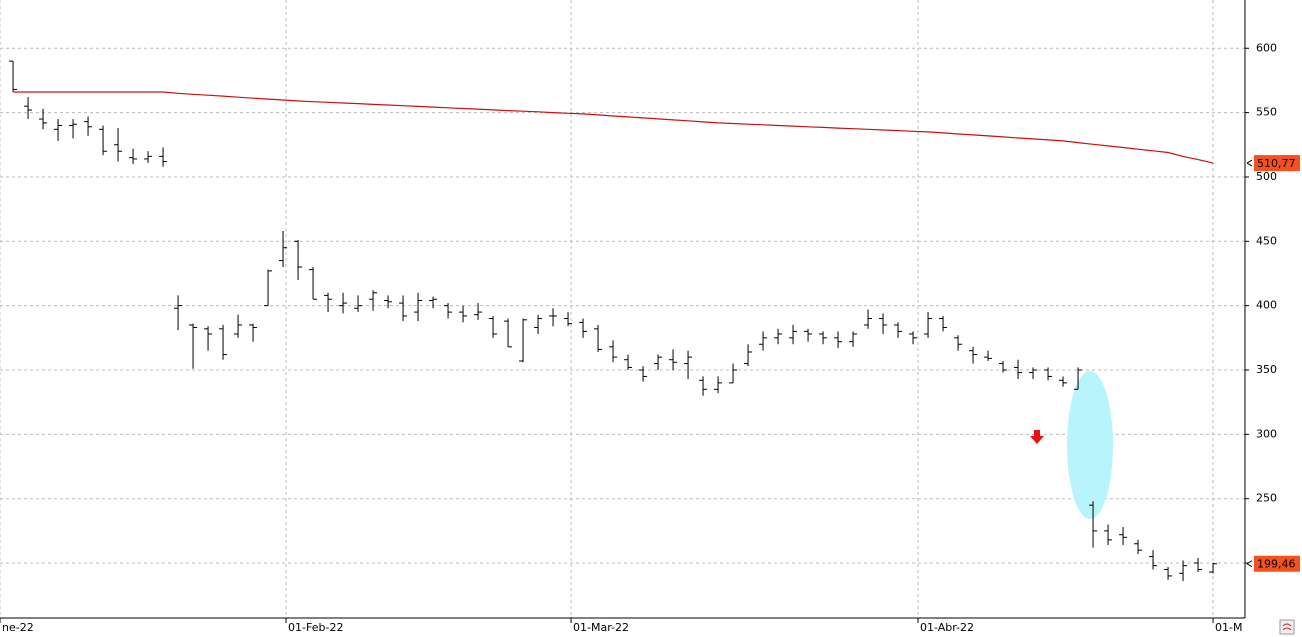 Image resolution: width=1302 pixels, height=637 pixels. Describe the element at coordinates (947, 627) in the screenshot. I see `x-tick-label: 01-Abr-22` at that location.